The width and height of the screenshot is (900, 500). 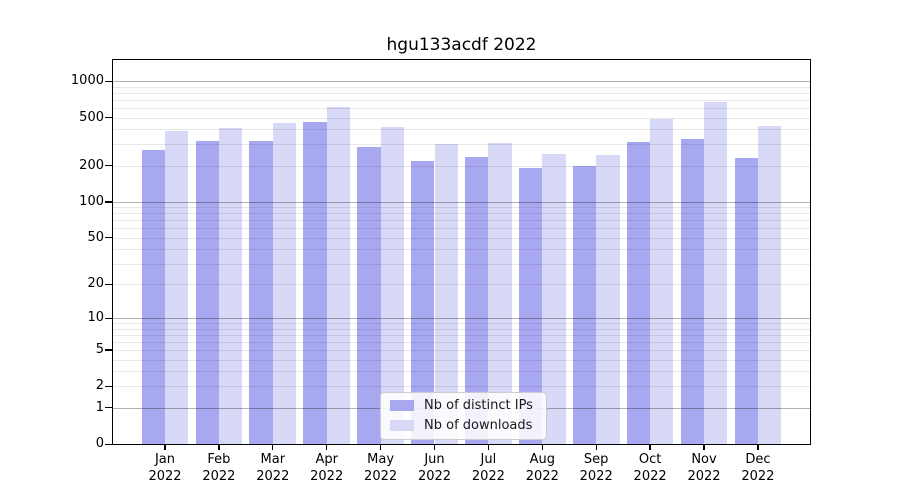 What do you see at coordinates (369, 295) in the screenshot?
I see `bar-may-distinct-ips` at bounding box center [369, 295].